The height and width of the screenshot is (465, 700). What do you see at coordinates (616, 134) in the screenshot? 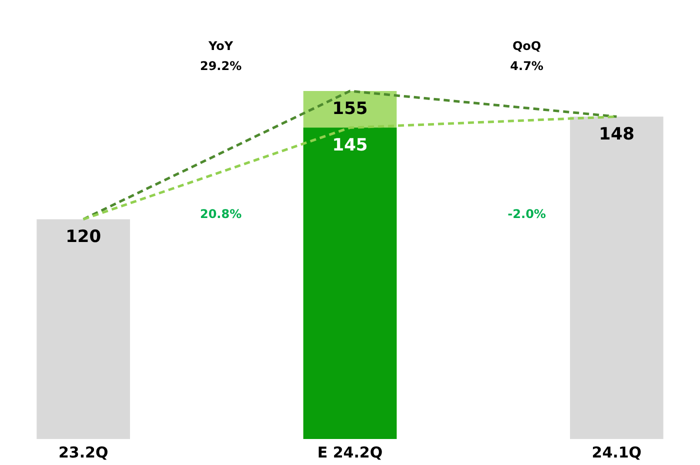
I see `data-label: 148` at bounding box center [616, 134].